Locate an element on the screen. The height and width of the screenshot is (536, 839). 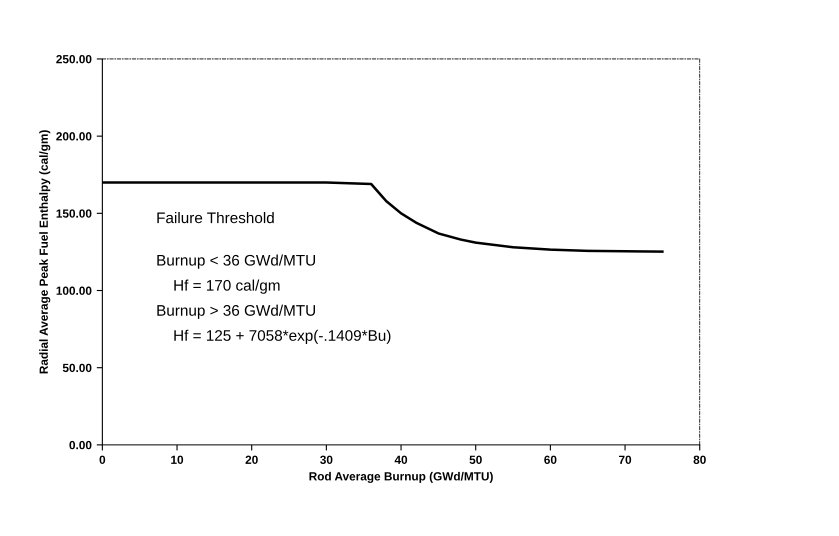
annotation: Failure Threshold is located at coordinates (215, 218).